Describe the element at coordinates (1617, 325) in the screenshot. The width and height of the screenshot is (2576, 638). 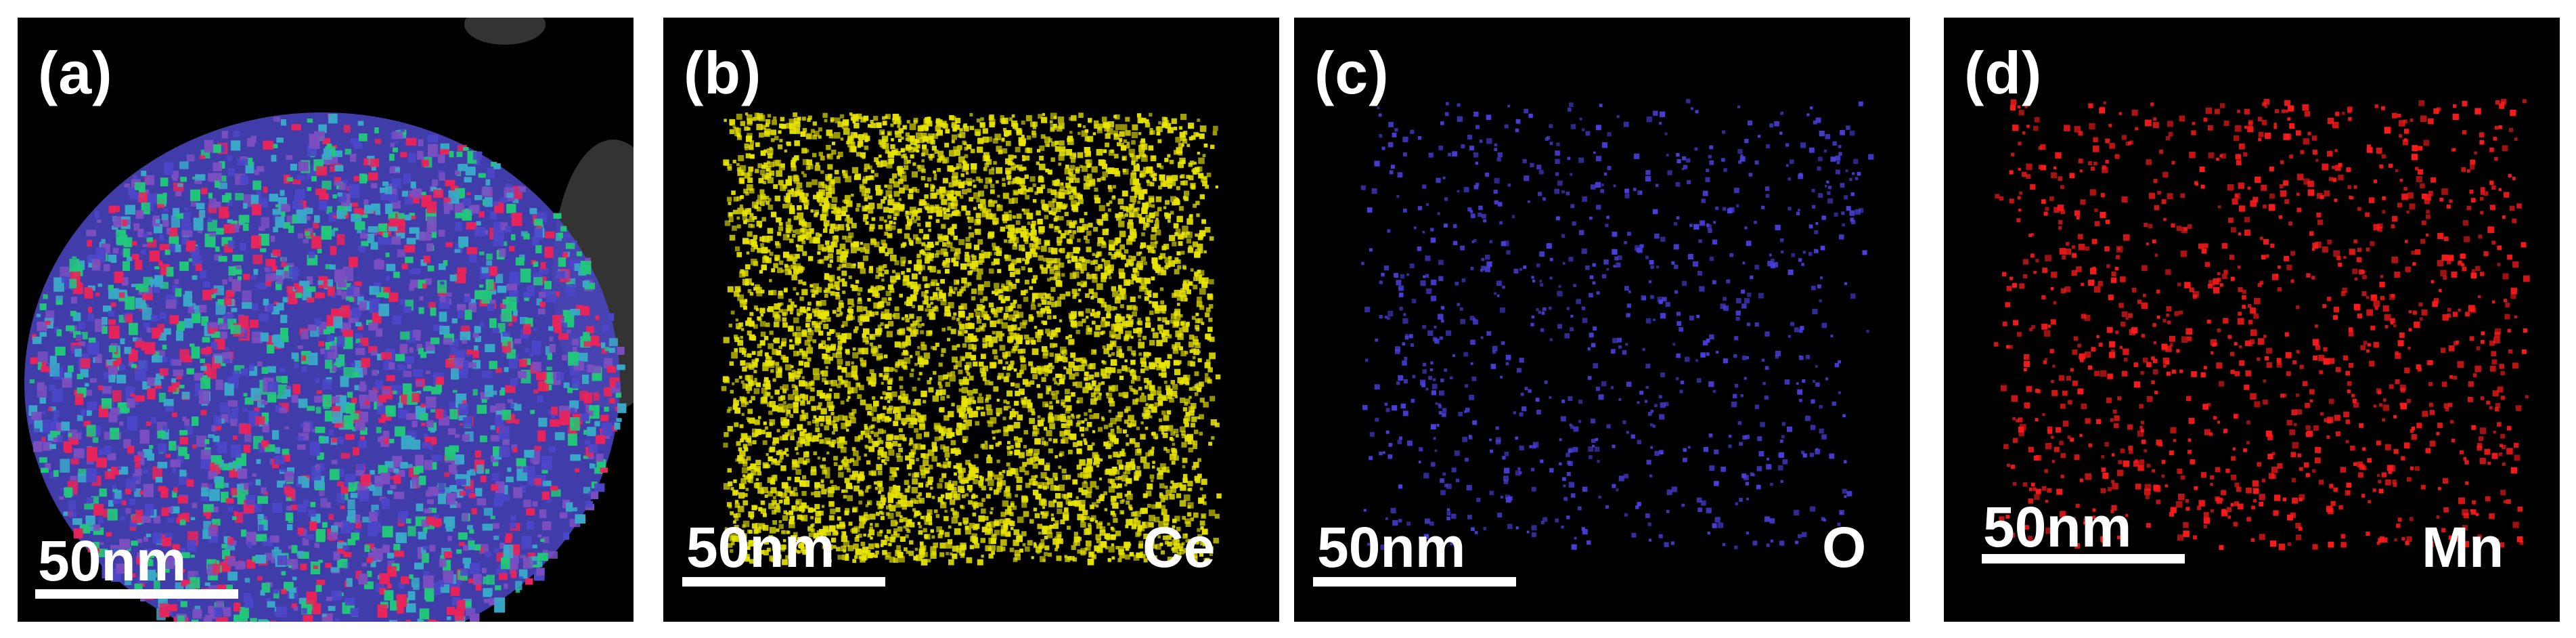
I see `o-map-image` at that location.